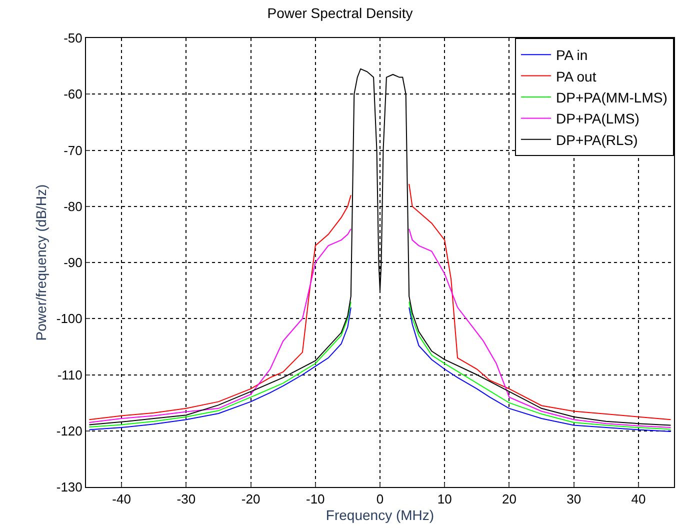  Describe the element at coordinates (73, 94) in the screenshot. I see `y-tick-label: -60` at that location.